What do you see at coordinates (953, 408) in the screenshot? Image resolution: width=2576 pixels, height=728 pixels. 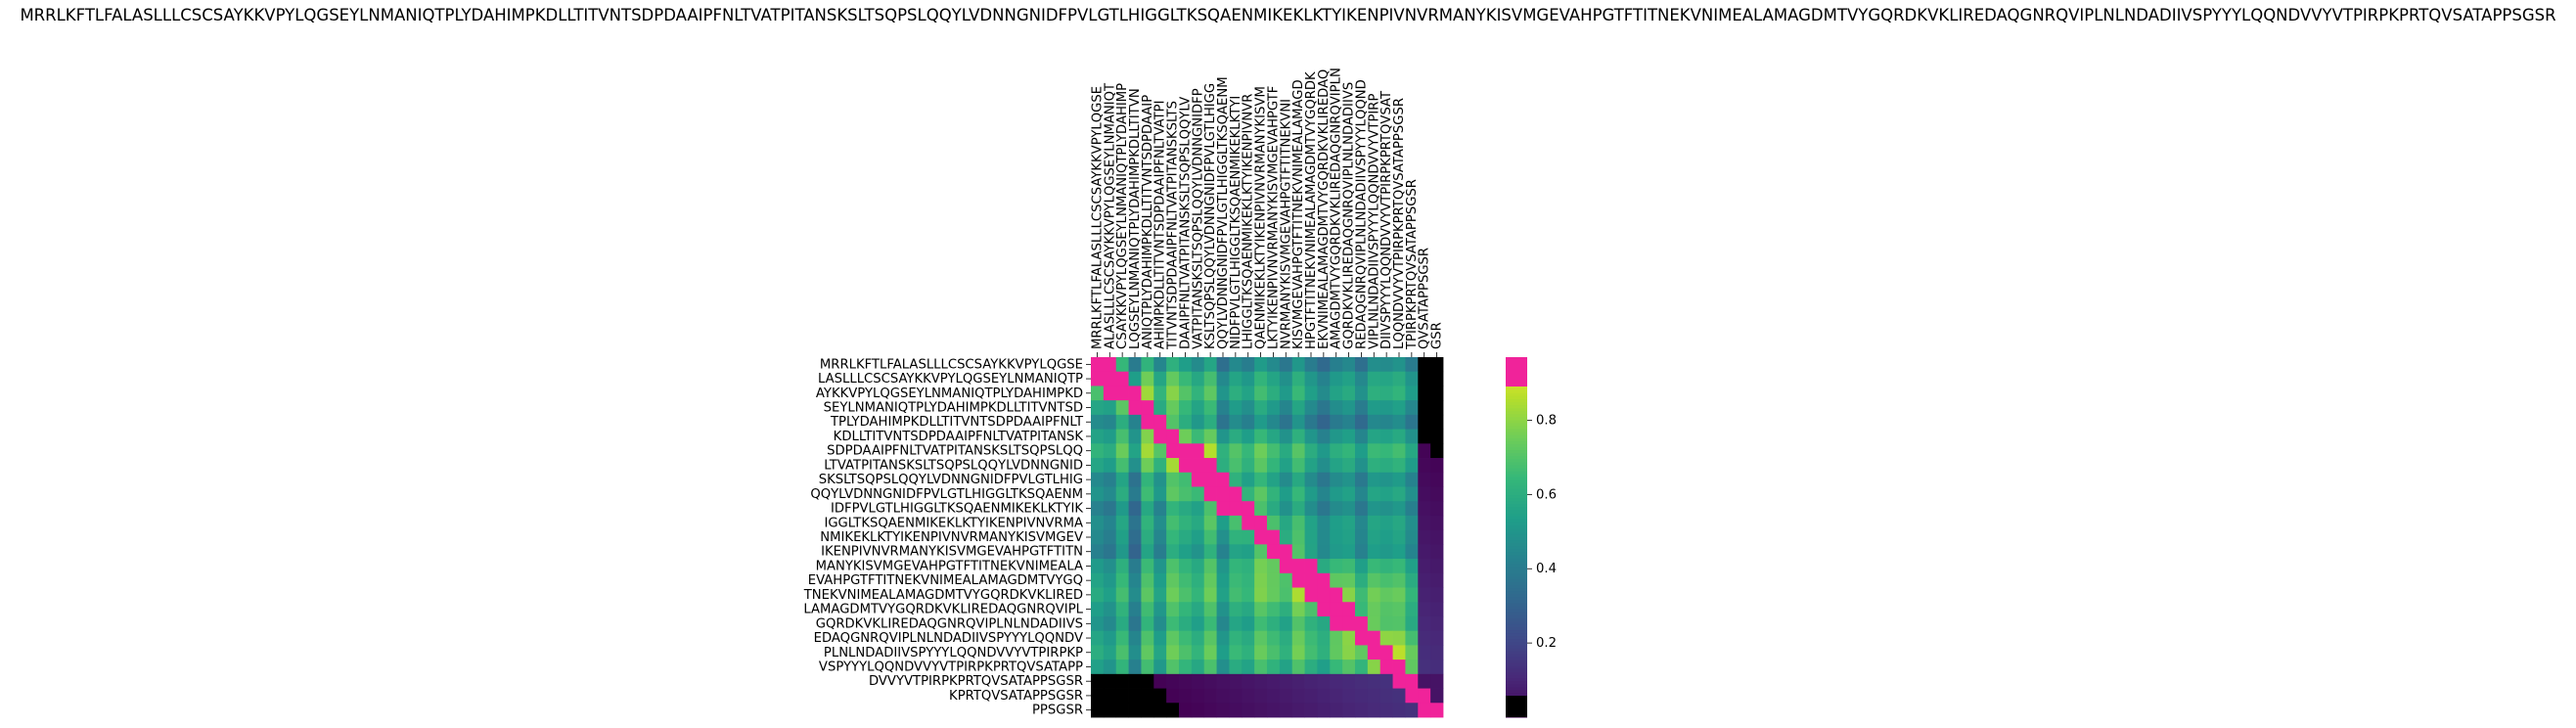 I see `row-label: SEYLNMANIQTPLYDAHIMPKDLLTITVNTSD` at bounding box center [953, 408].